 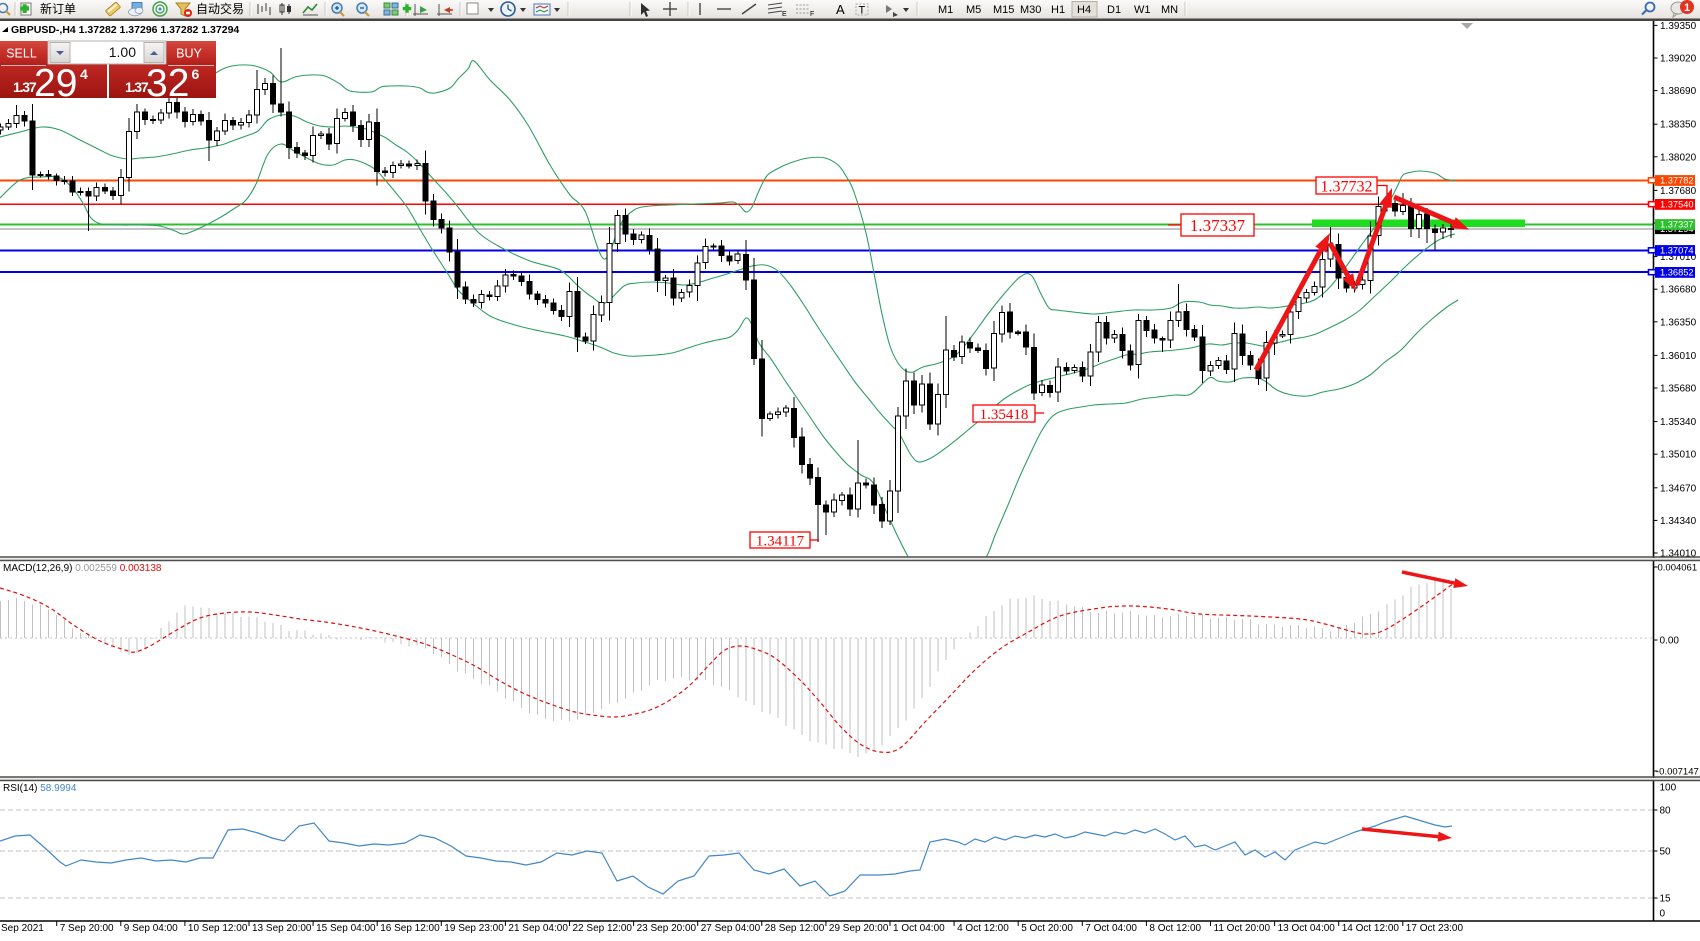 I want to click on svg-text: 1.34117, so click(x=780, y=541).